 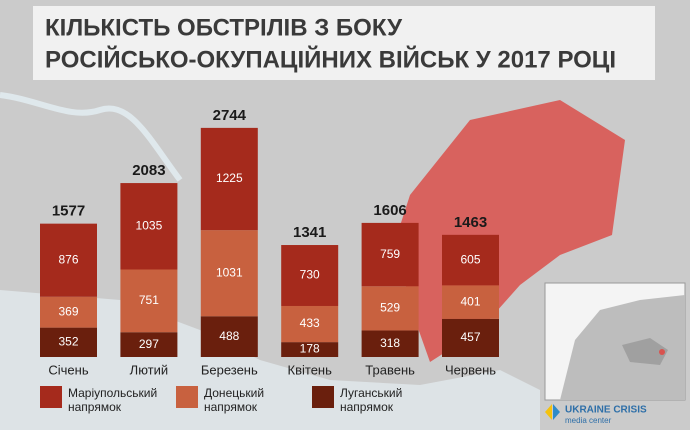 What do you see at coordinates (645, 351) in the screenshot?
I see `inset-ukraine` at bounding box center [645, 351].